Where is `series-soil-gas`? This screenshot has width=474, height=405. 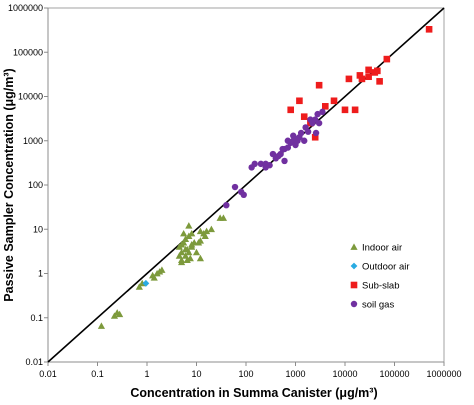
series-soil-gas is located at coordinates (274, 158).